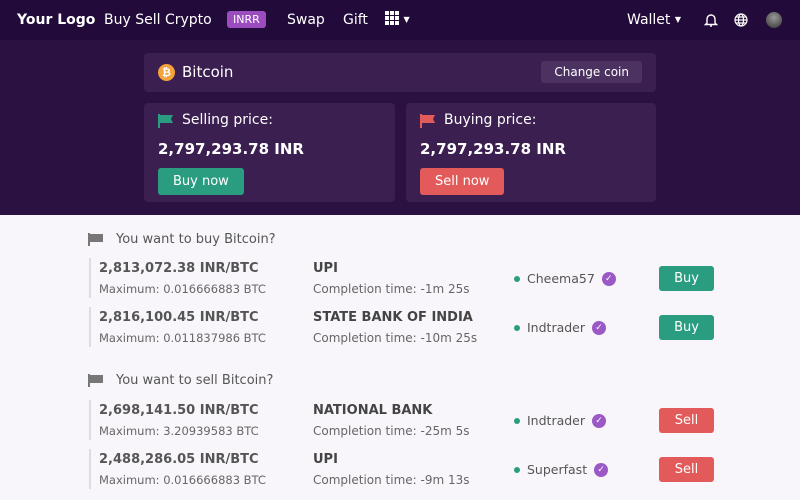 The height and width of the screenshot is (500, 800). I want to click on offer-price: 2,488,286.05 INR/BTC, so click(179, 459).